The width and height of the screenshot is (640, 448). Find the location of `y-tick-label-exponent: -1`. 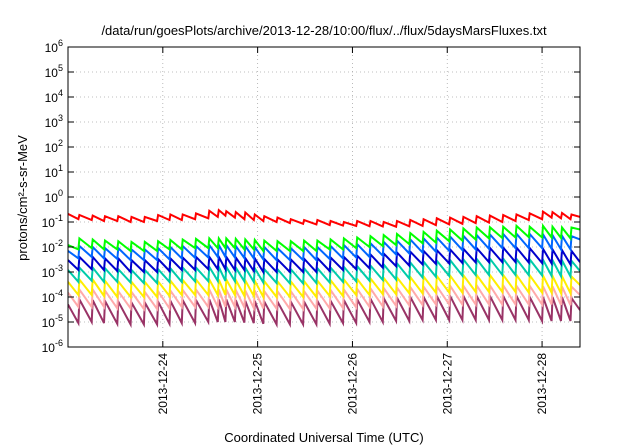

y-tick-label-exponent: -1 is located at coordinates (59, 218).